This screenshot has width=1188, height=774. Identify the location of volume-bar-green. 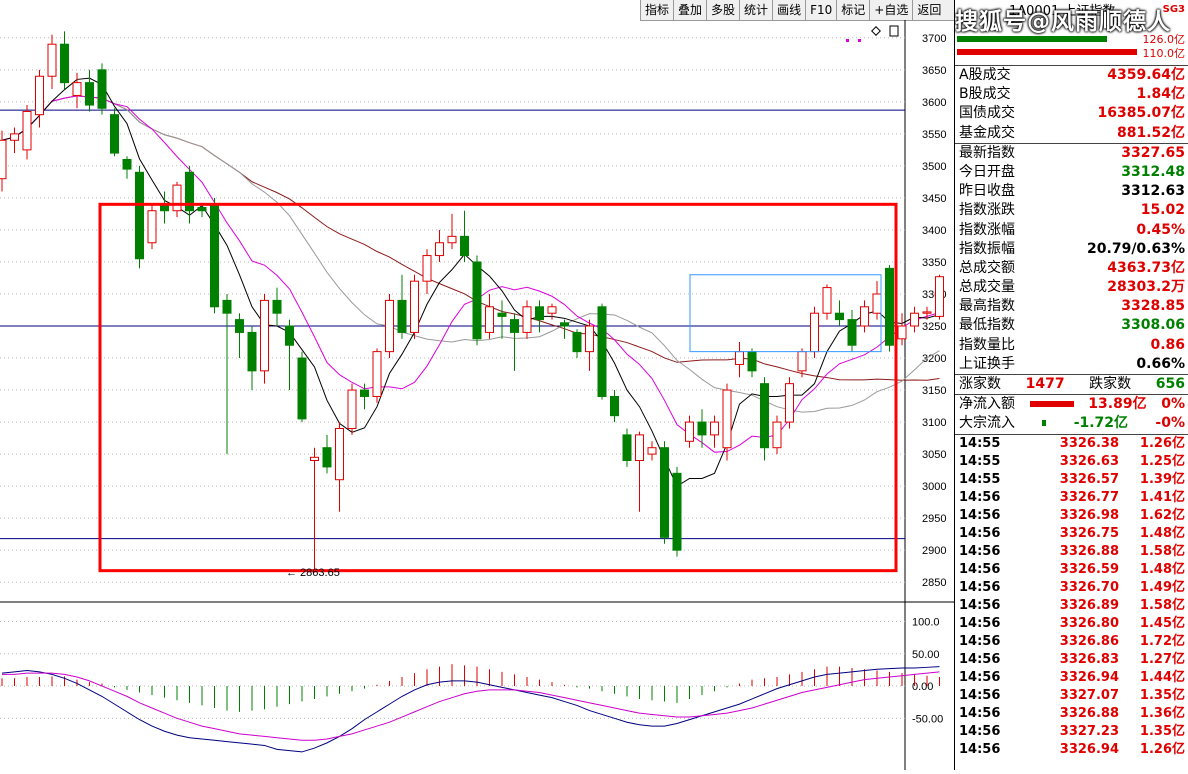
(1032, 39).